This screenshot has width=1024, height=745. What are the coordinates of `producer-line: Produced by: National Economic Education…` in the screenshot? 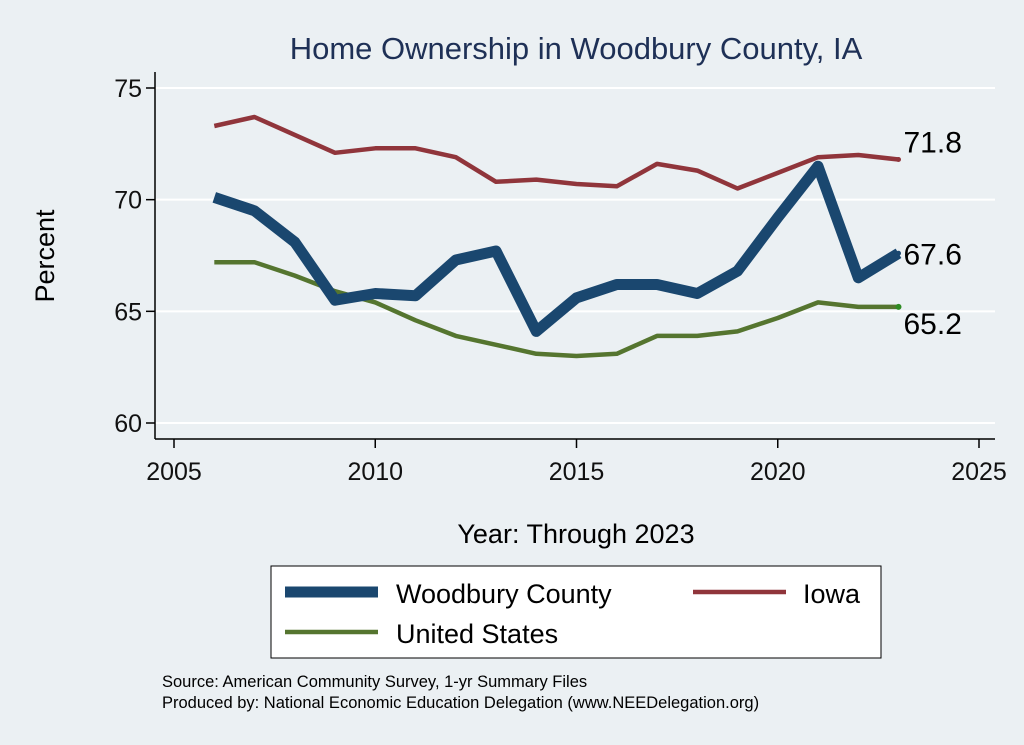 It's located at (460, 703).